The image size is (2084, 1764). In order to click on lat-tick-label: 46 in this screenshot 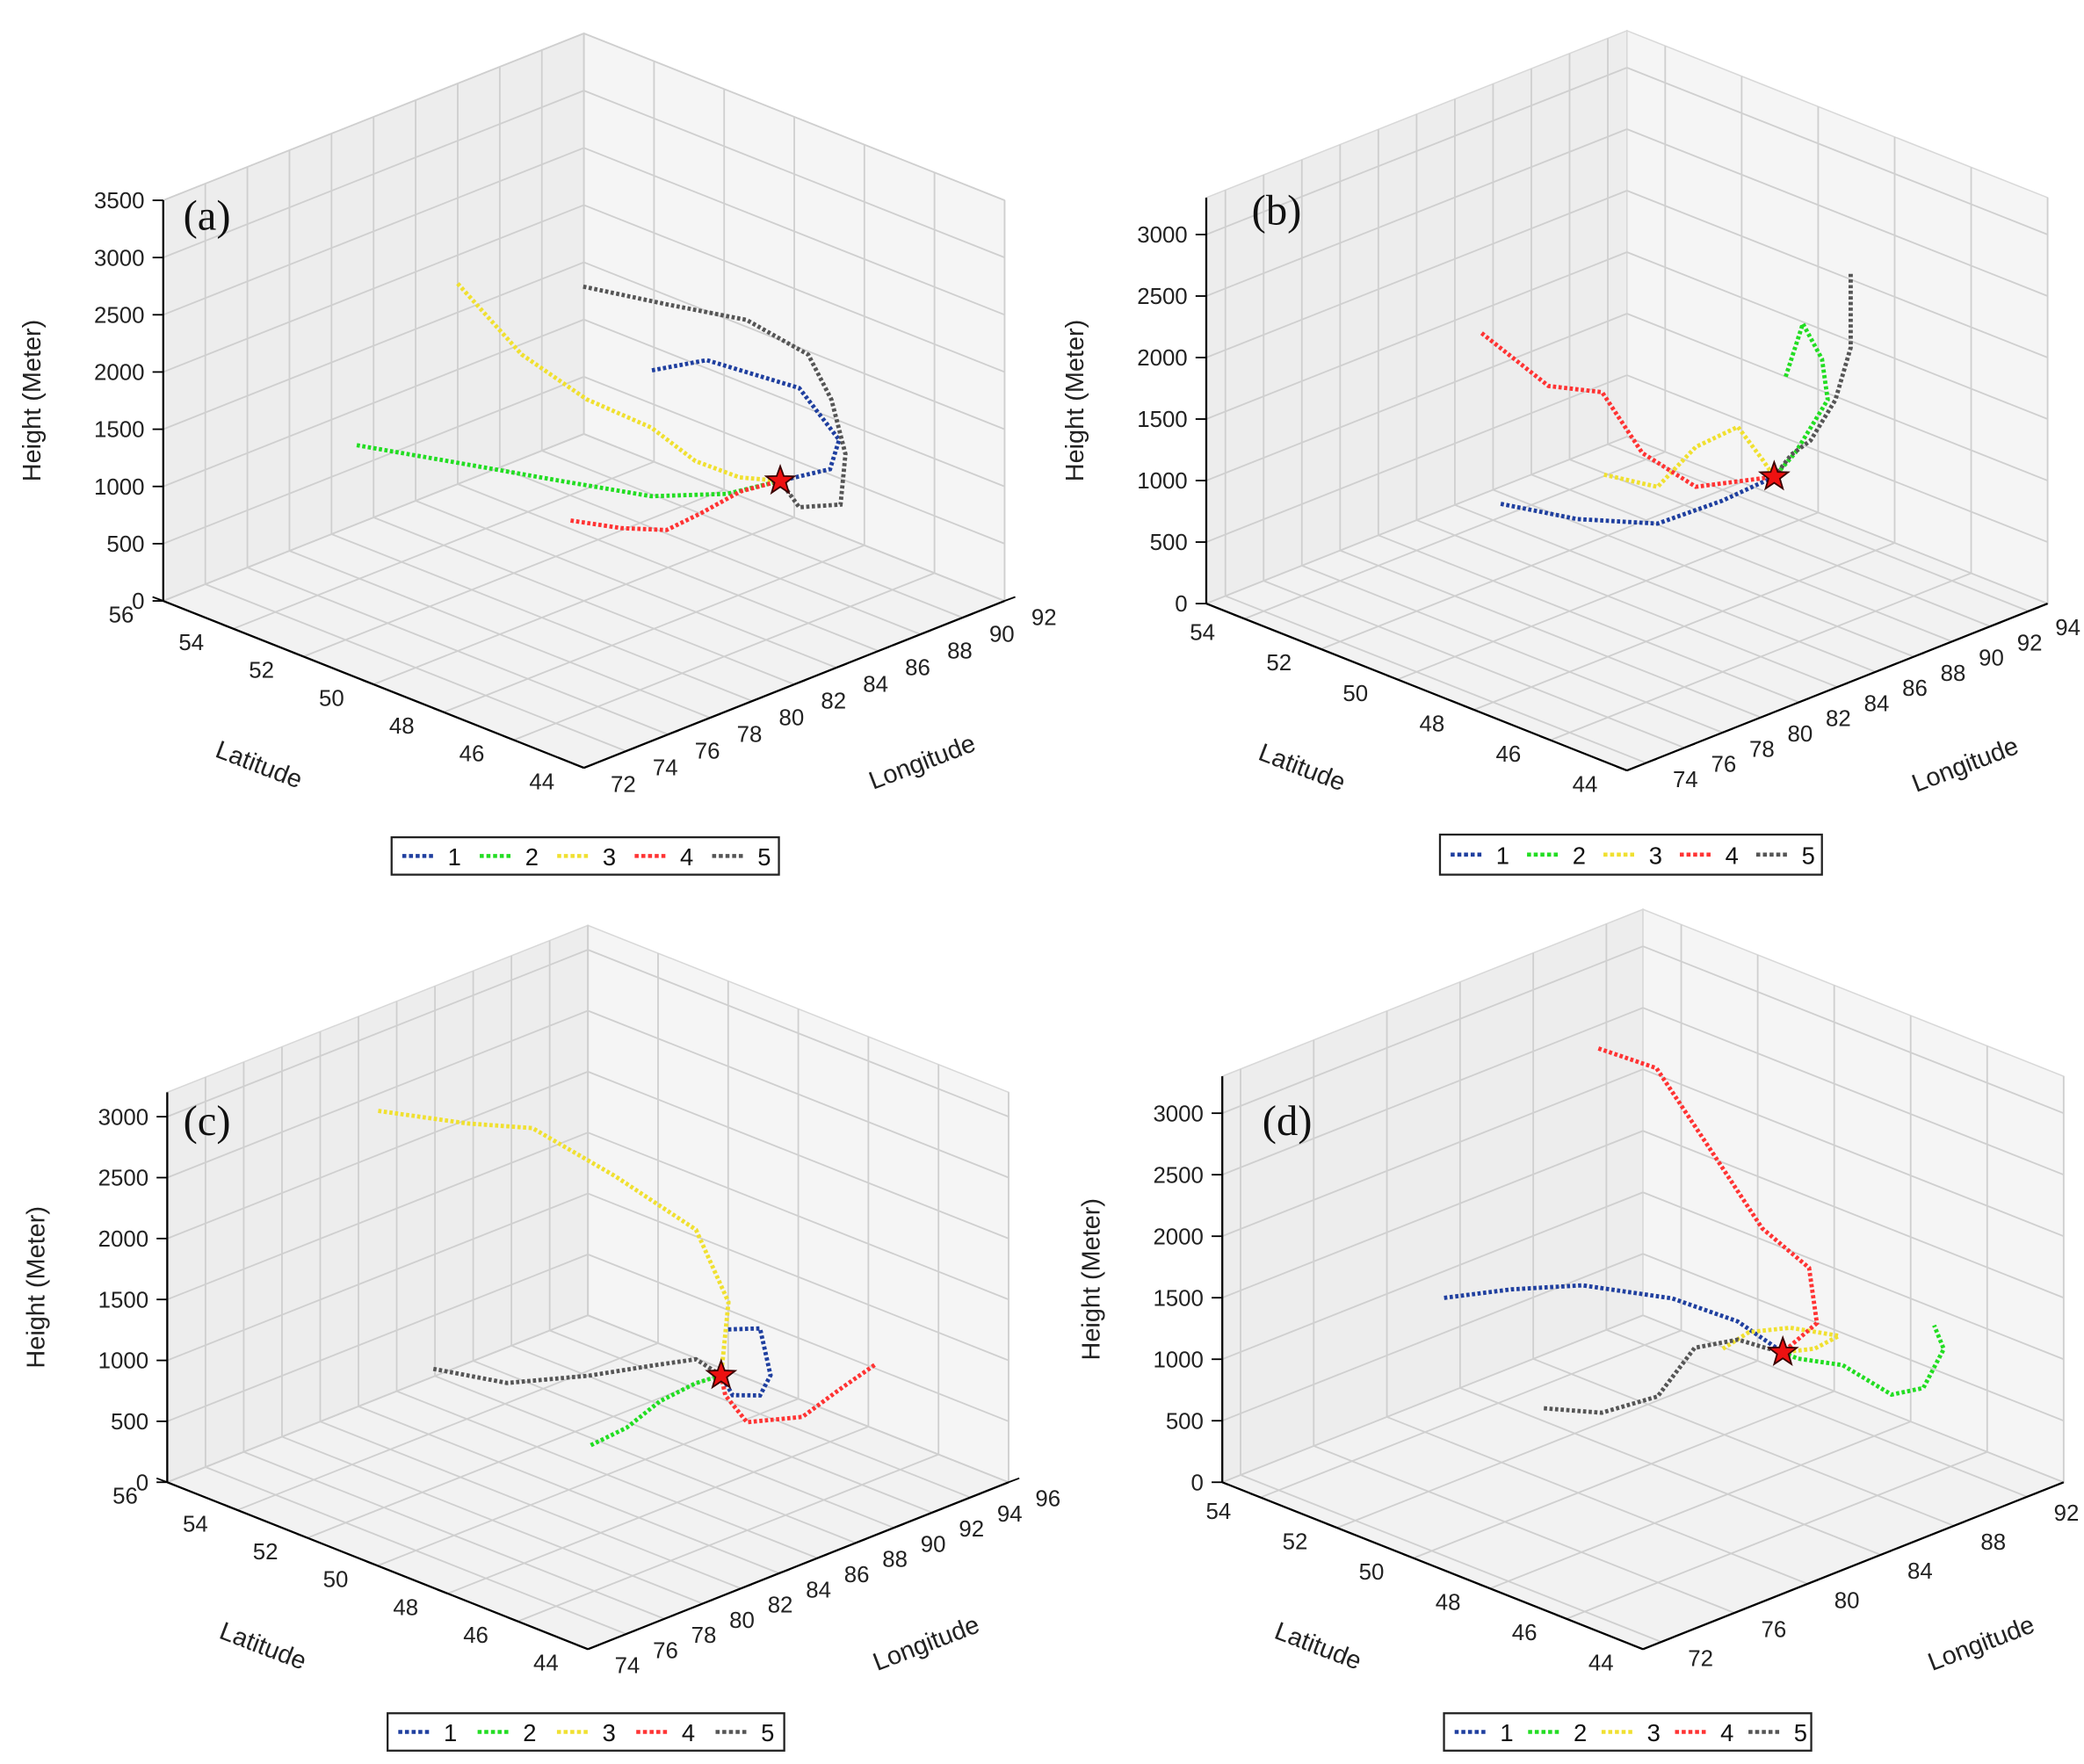, I will do `click(1509, 754)`.